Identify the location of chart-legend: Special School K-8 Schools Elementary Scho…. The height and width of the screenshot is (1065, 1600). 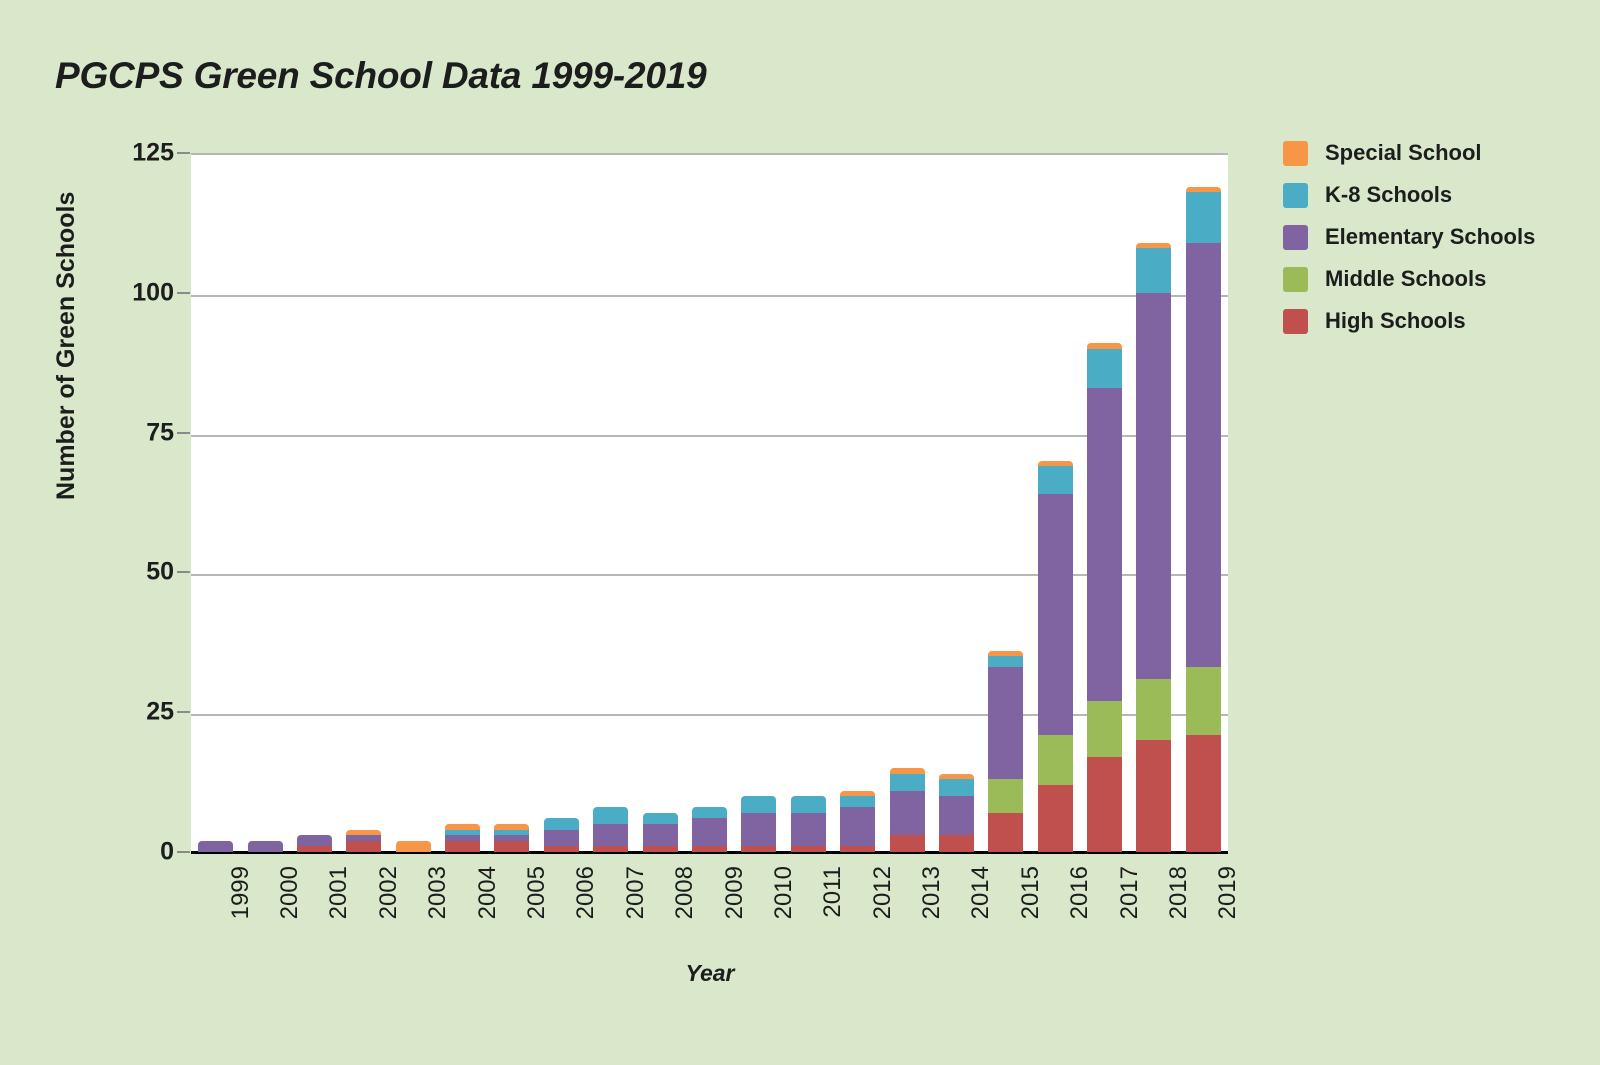
(1409, 237).